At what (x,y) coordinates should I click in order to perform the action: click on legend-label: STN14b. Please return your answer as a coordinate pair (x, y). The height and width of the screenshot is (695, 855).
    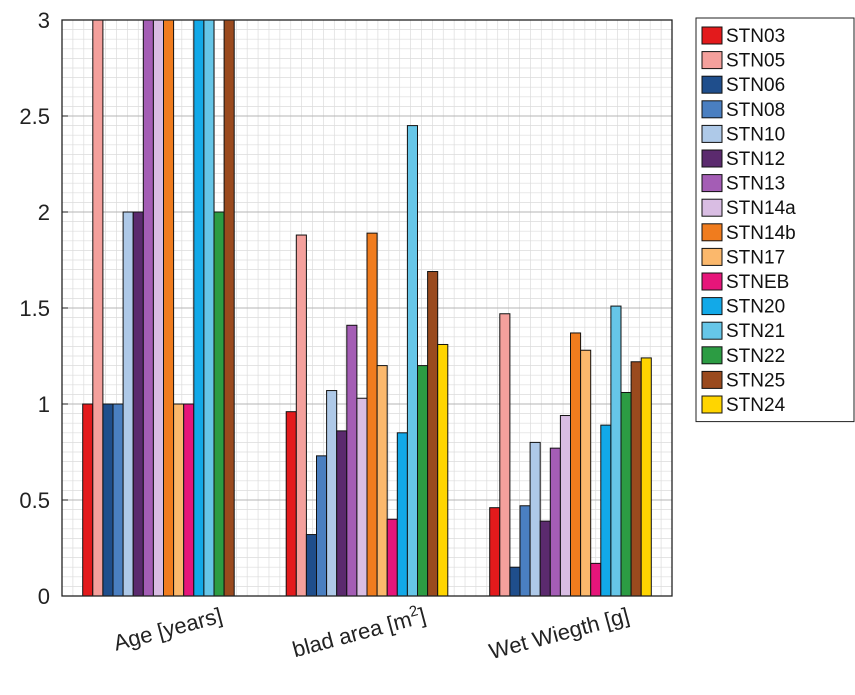
    Looking at the image, I should click on (761, 233).